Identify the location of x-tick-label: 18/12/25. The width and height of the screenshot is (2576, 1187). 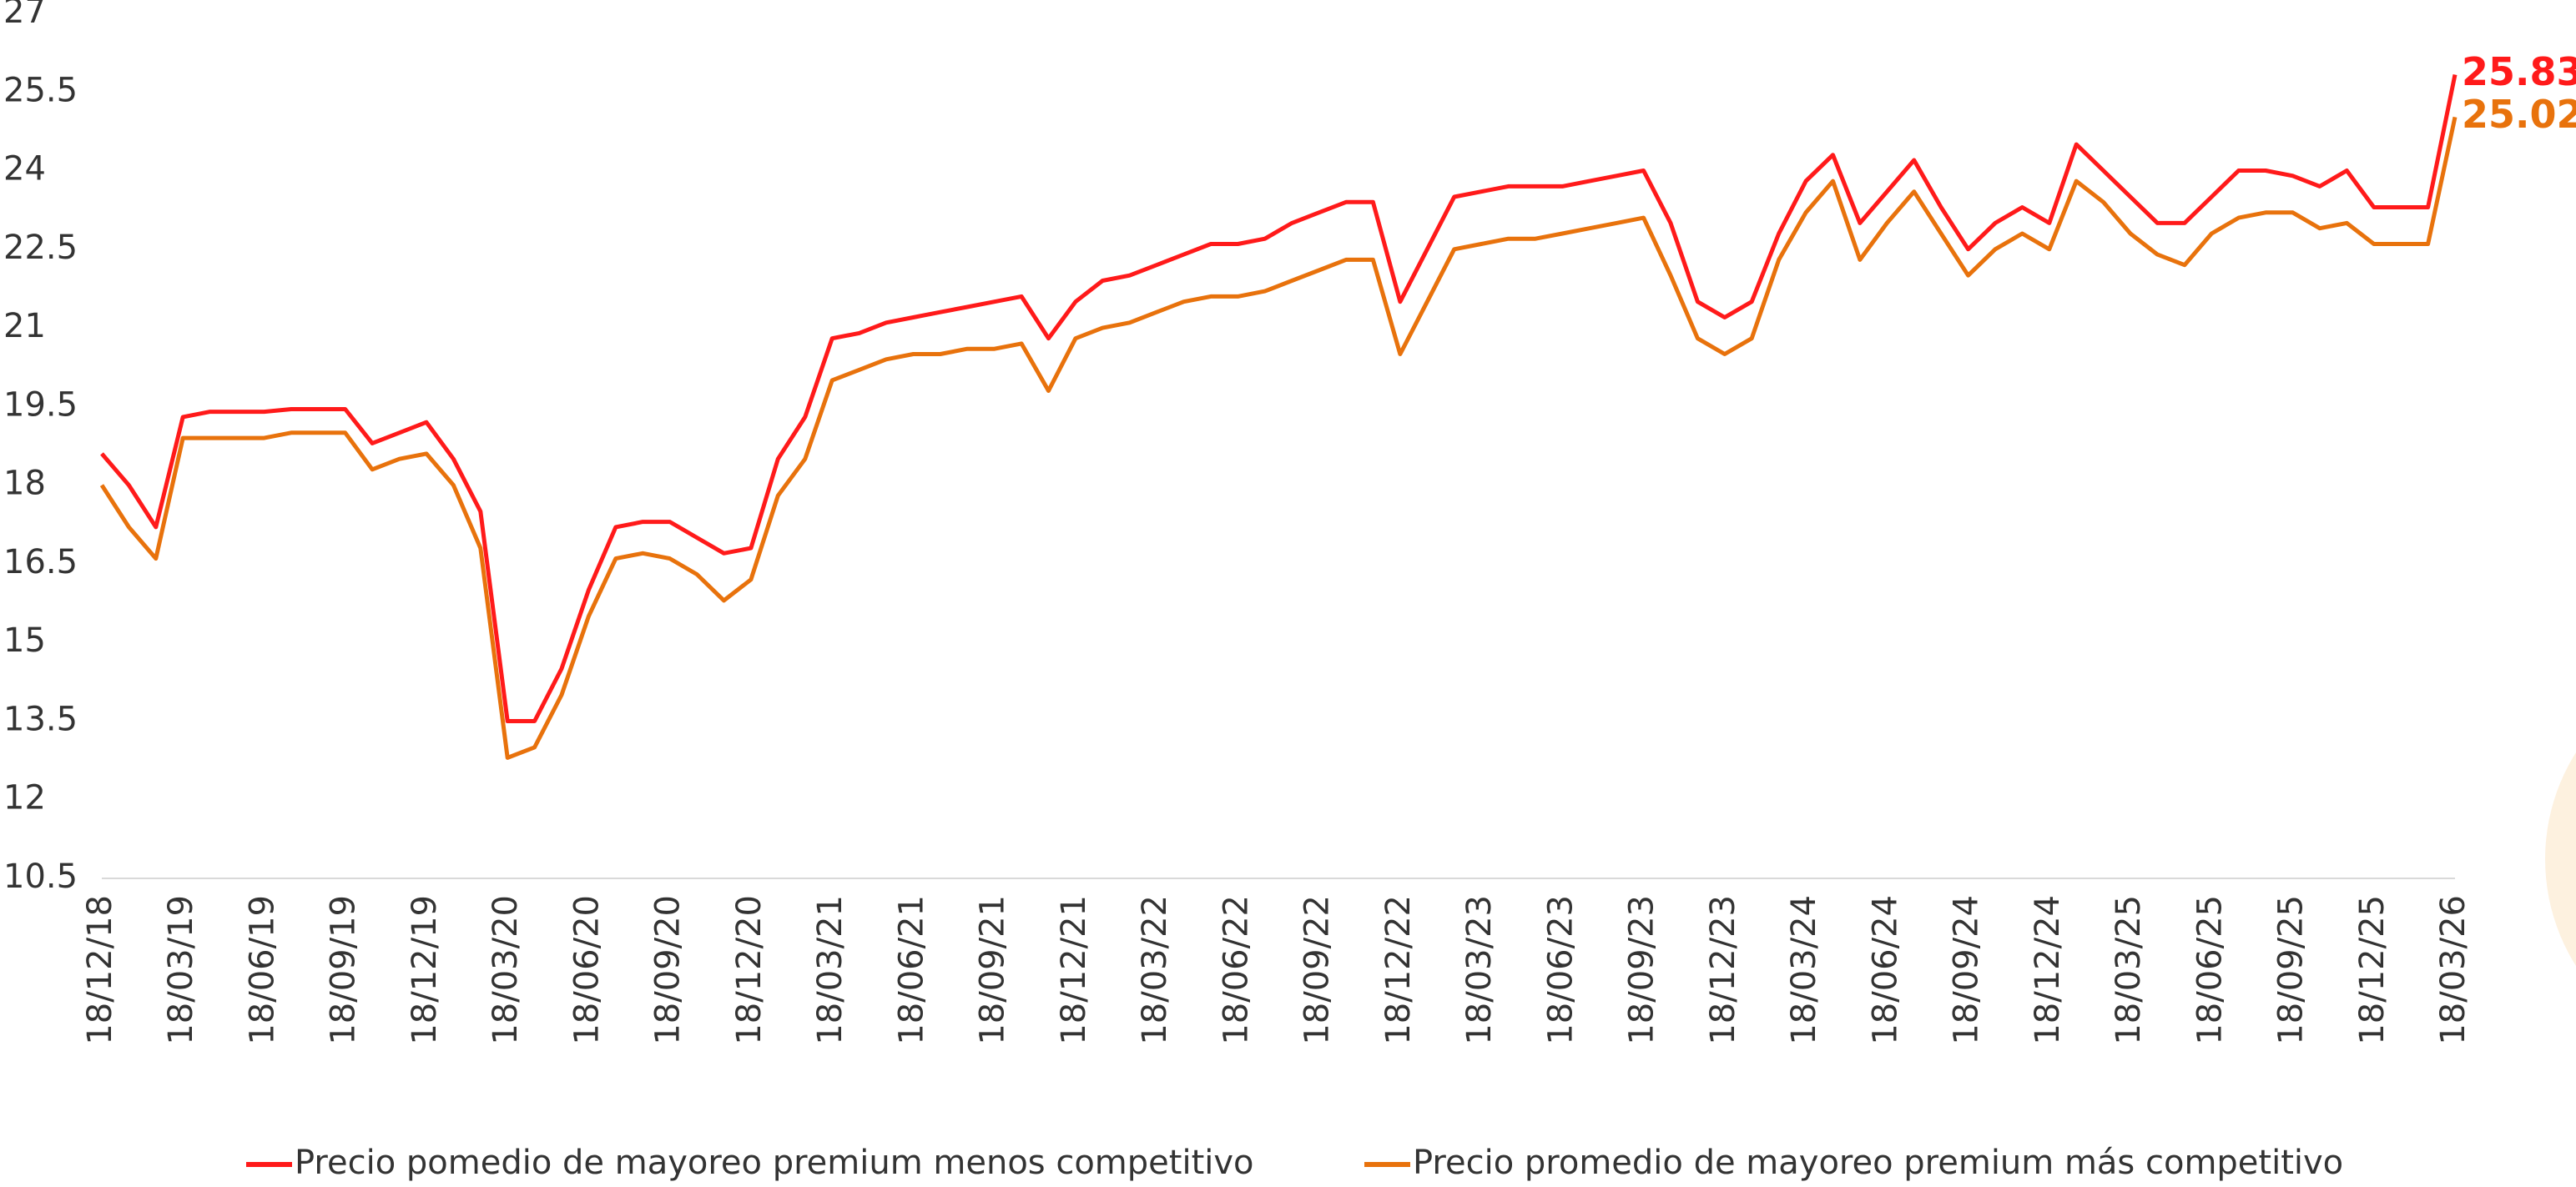
(2372, 970).